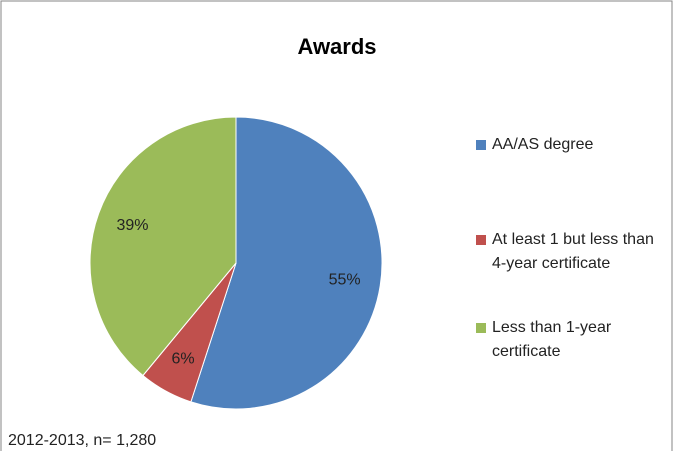  Describe the element at coordinates (163, 246) in the screenshot. I see `pie-slice` at that location.